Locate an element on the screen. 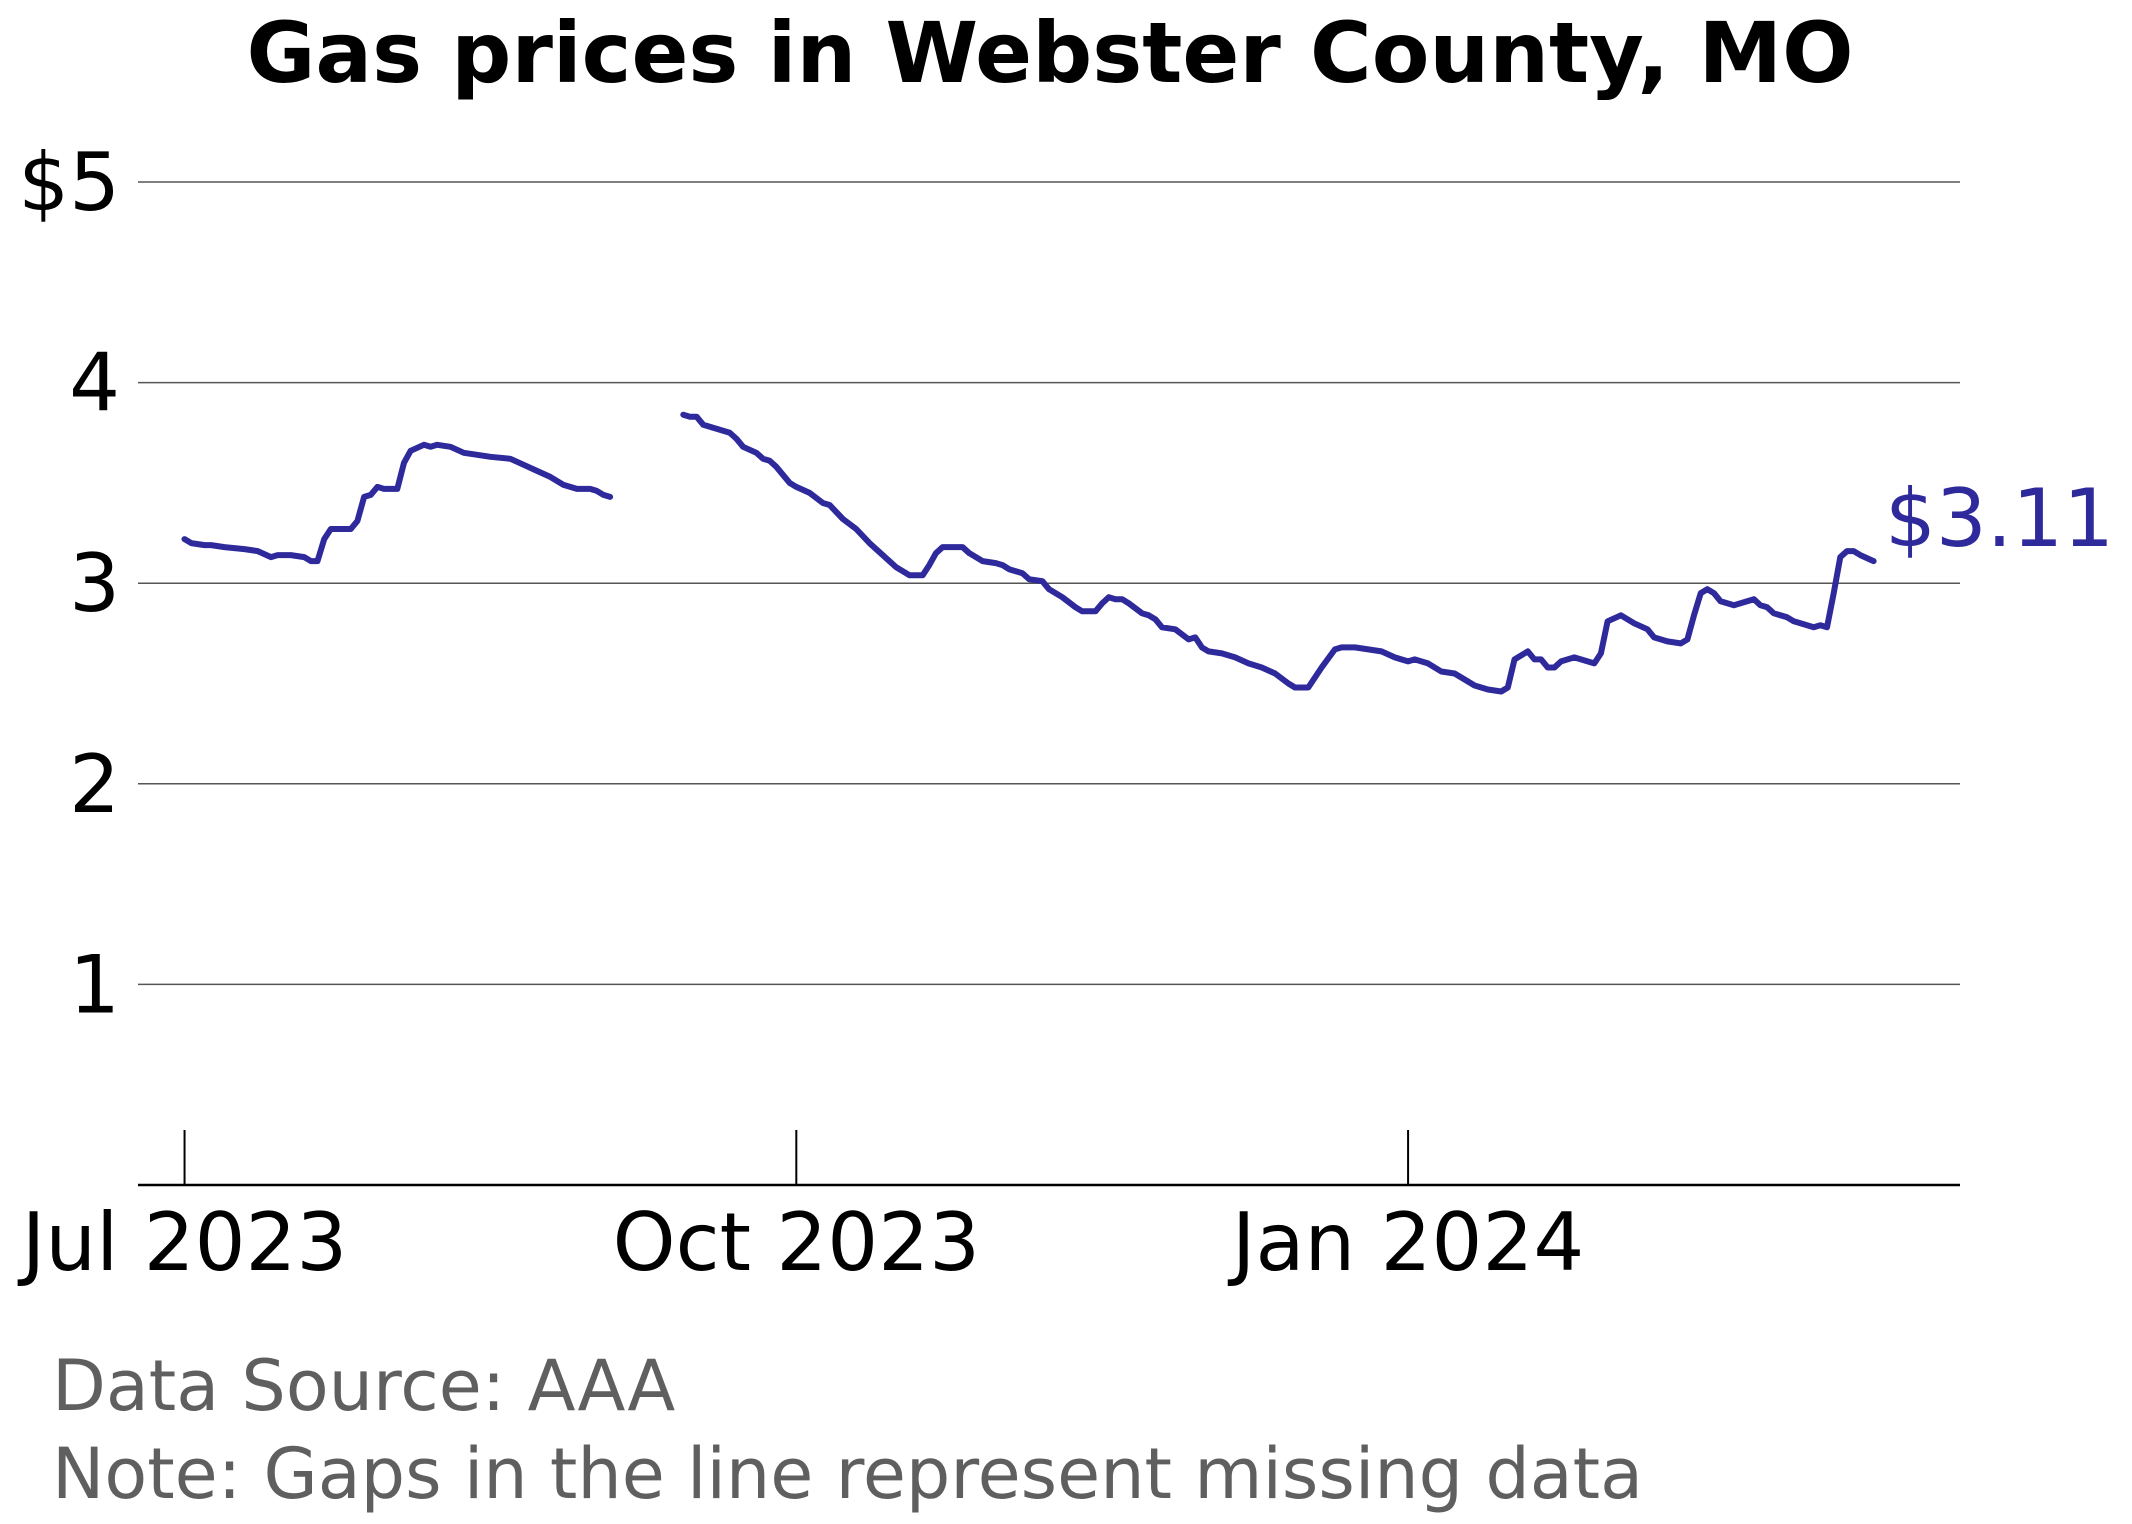 The width and height of the screenshot is (2132, 1524). latest-price-label: $3.11 is located at coordinates (1999, 518).